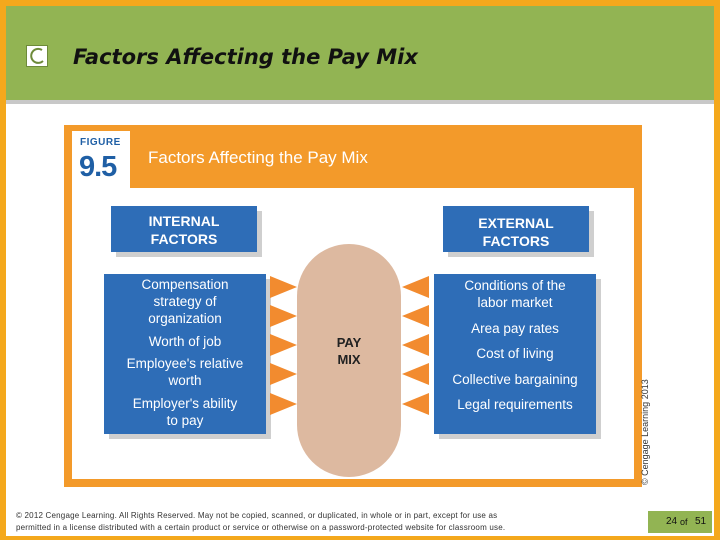 Image resolution: width=720 pixels, height=540 pixels. What do you see at coordinates (684, 522) in the screenshot?
I see `page-of-label: of` at bounding box center [684, 522].